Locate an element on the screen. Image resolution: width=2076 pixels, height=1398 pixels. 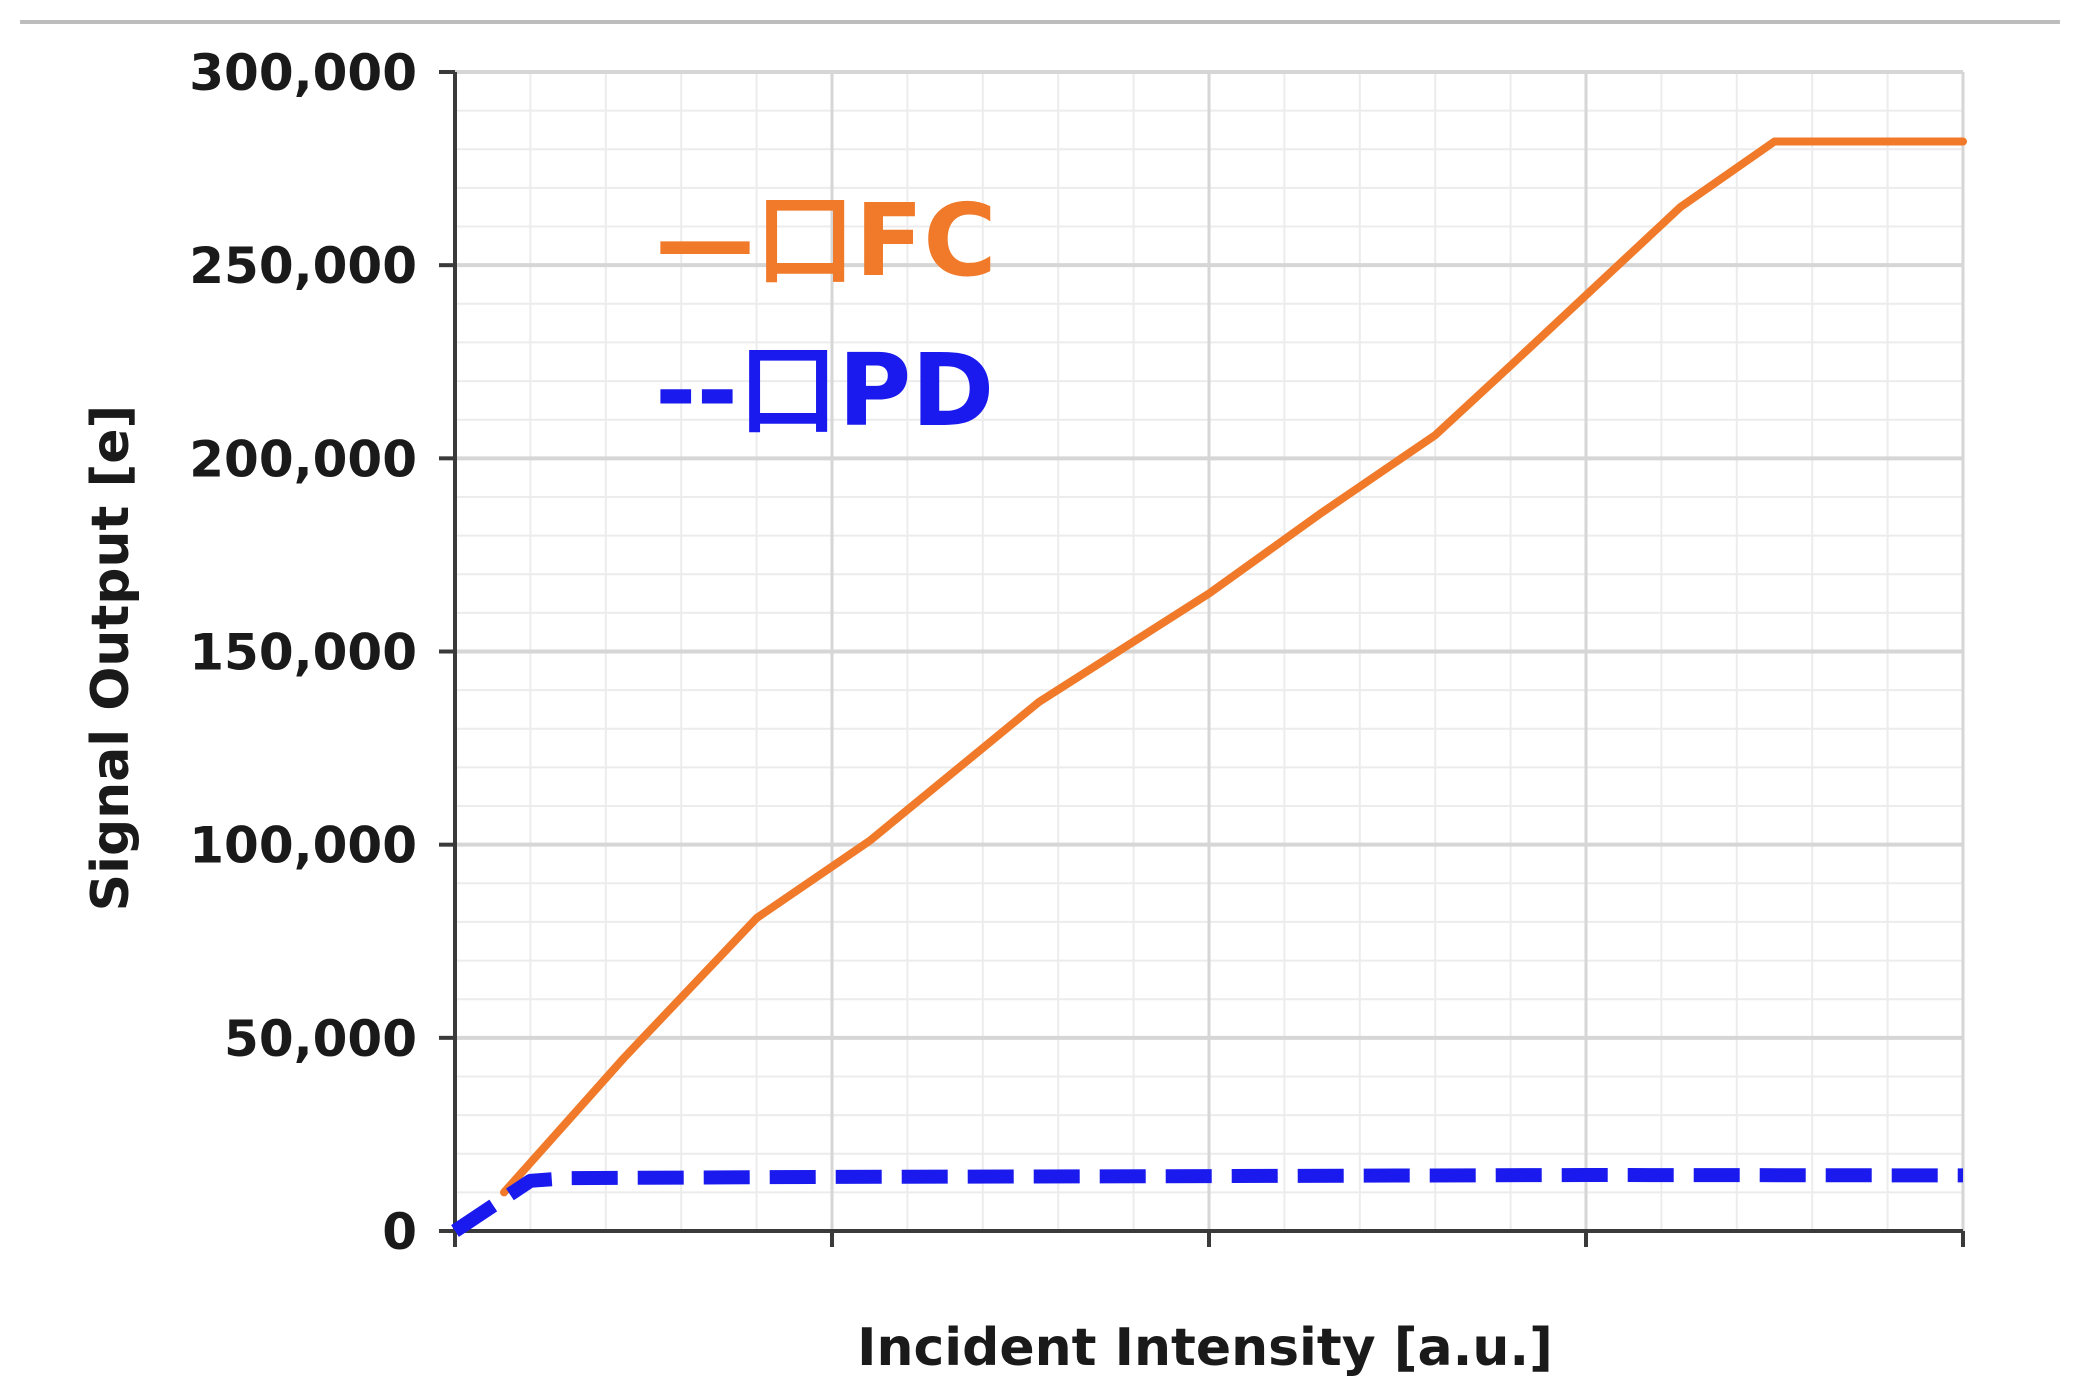
y-tick-label: 0 is located at coordinates (399, 1232).